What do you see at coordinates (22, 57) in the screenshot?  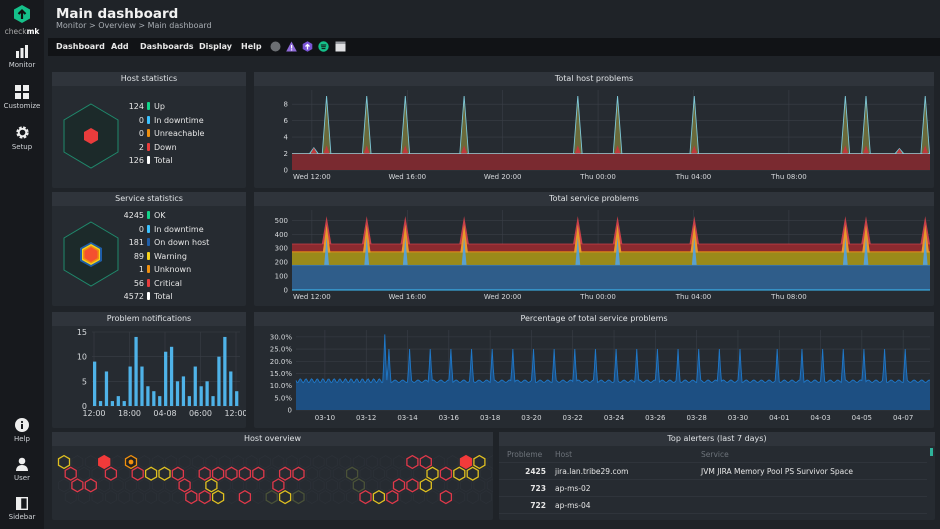 I see `sidebar-item-monitor: Monitor` at bounding box center [22, 57].